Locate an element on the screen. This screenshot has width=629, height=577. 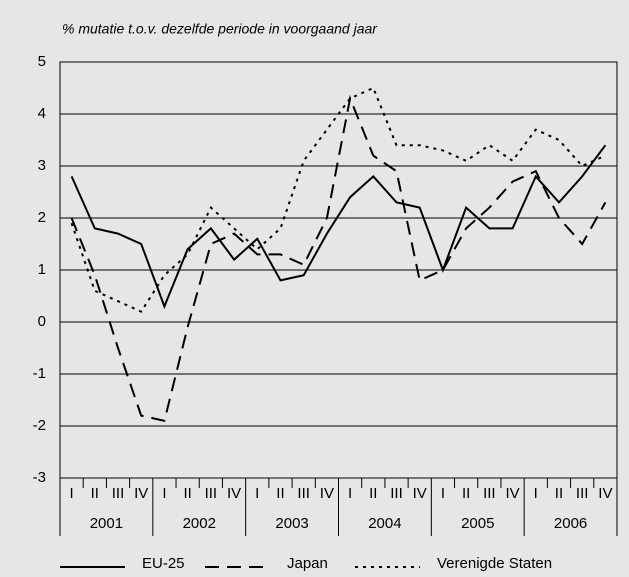
legend-label: Japan is located at coordinates (307, 563).